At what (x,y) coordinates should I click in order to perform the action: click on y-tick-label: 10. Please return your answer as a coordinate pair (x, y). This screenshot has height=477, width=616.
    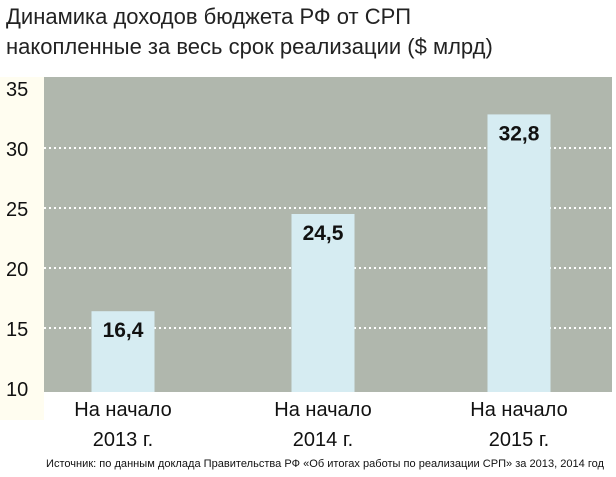
    Looking at the image, I should click on (17, 390).